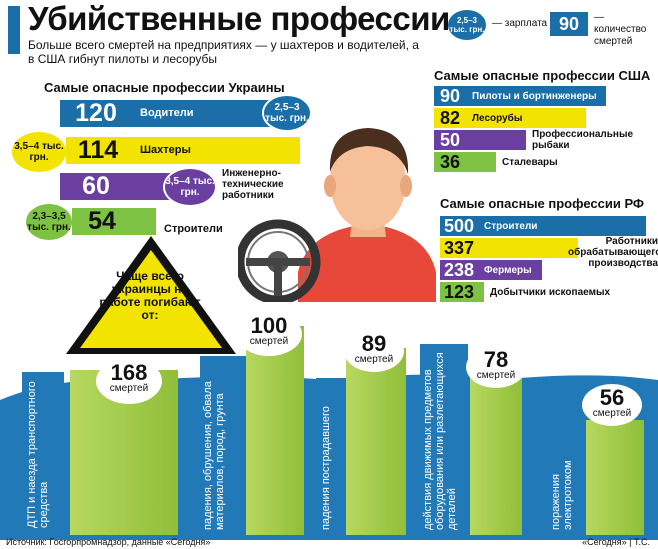 The width and height of the screenshot is (658, 549). Describe the element at coordinates (326, 468) in the screenshot. I see `cause-label-3: падения пострадавшего` at that location.